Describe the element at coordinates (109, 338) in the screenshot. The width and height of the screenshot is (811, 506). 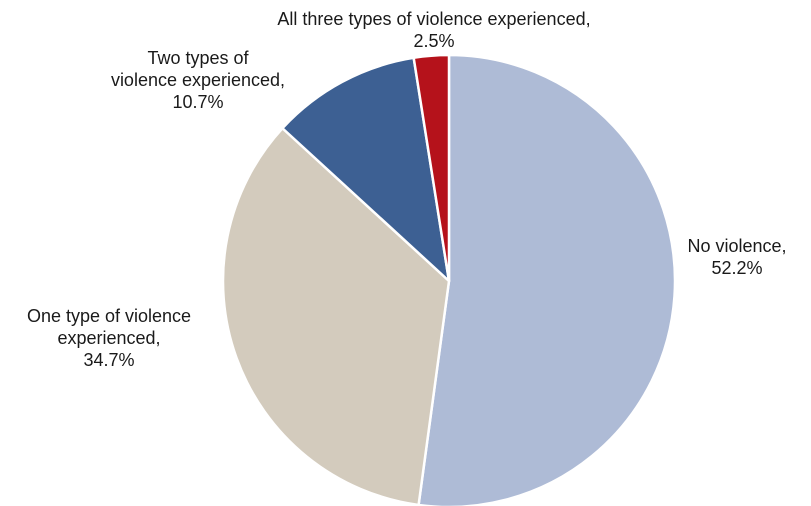
I see `data-label-one-type-of-violence-experienced: One type of violence experienced, 34.7%` at that location.